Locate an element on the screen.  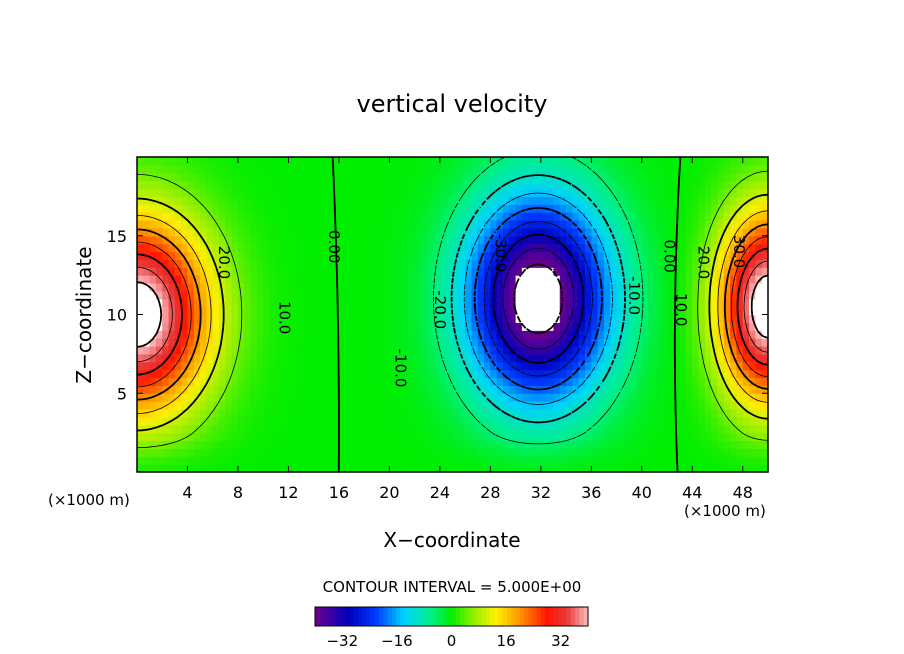
colorbar-segment is located at coordinates (428, 616).